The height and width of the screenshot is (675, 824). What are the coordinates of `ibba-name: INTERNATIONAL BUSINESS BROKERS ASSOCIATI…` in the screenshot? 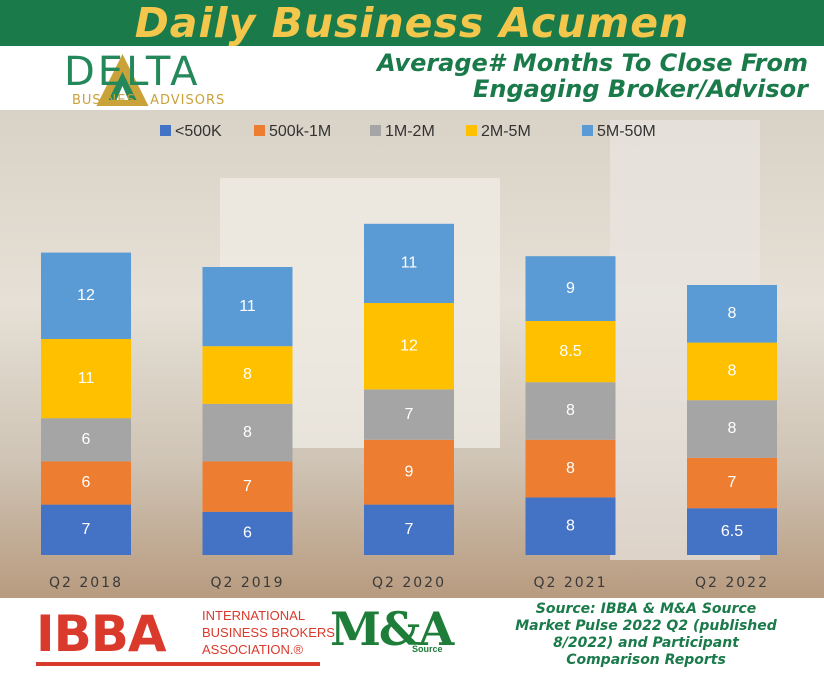 It's located at (268, 632).